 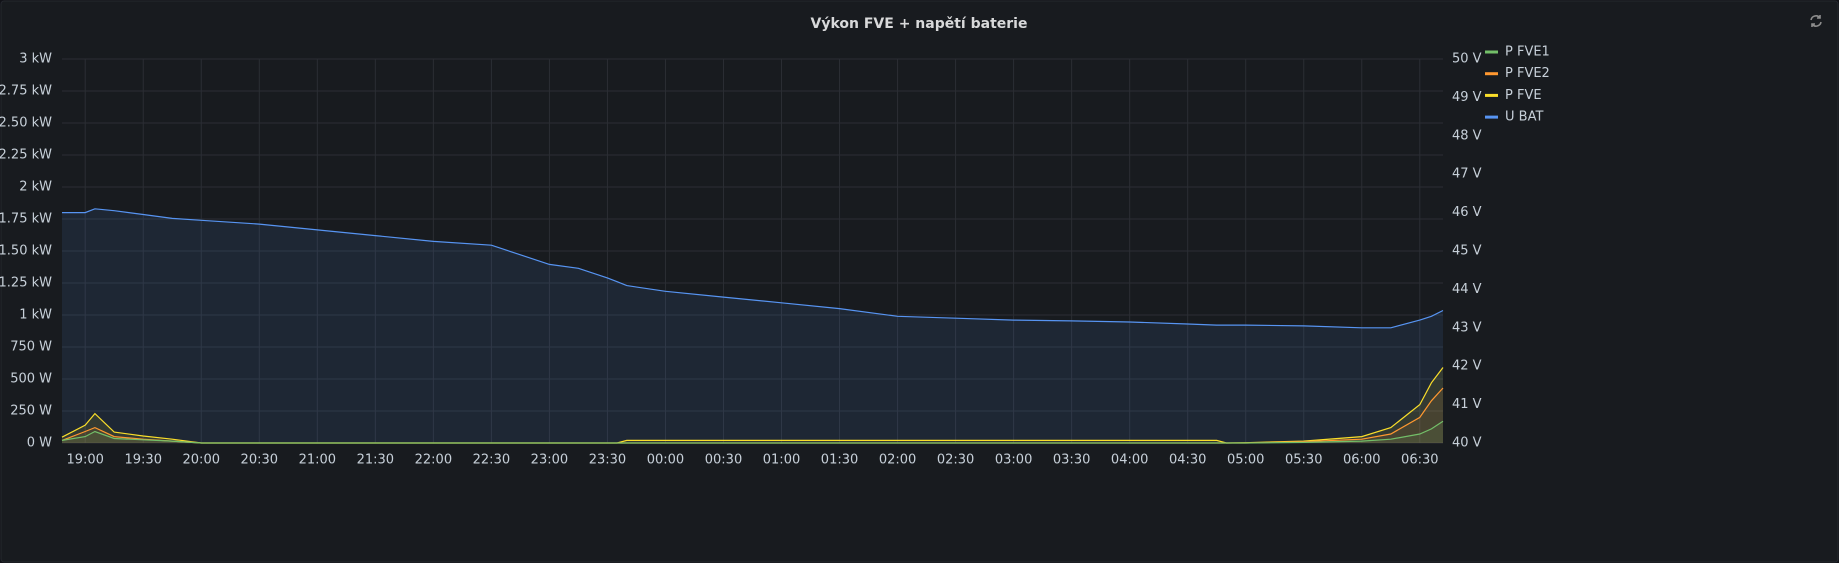 What do you see at coordinates (433, 460) in the screenshot?
I see `x-tick-label: 22:00` at bounding box center [433, 460].